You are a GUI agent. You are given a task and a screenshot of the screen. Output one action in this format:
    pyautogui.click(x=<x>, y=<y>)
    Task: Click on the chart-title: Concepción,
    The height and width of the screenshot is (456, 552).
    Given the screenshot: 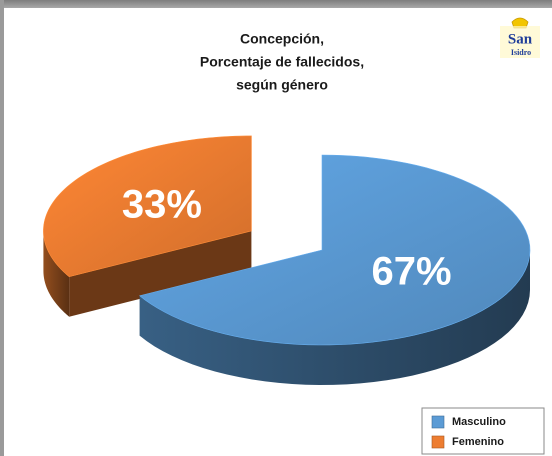 What is the action you would take?
    pyautogui.click(x=282, y=39)
    